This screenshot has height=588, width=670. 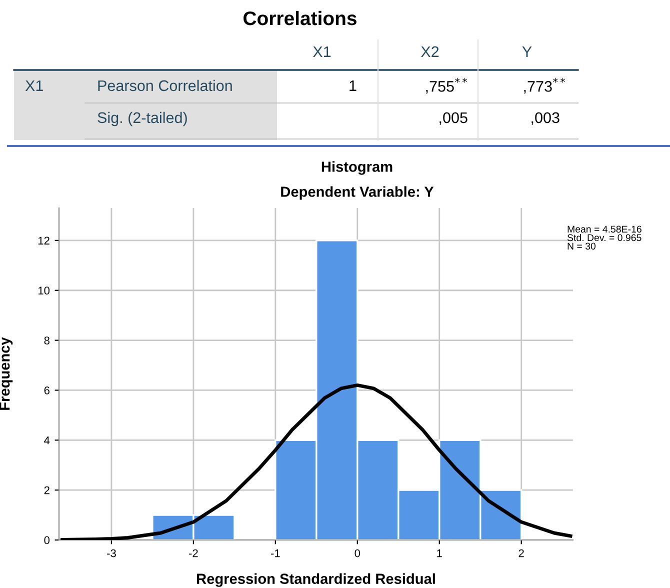 I want to click on text: Correlations, so click(x=300, y=18).